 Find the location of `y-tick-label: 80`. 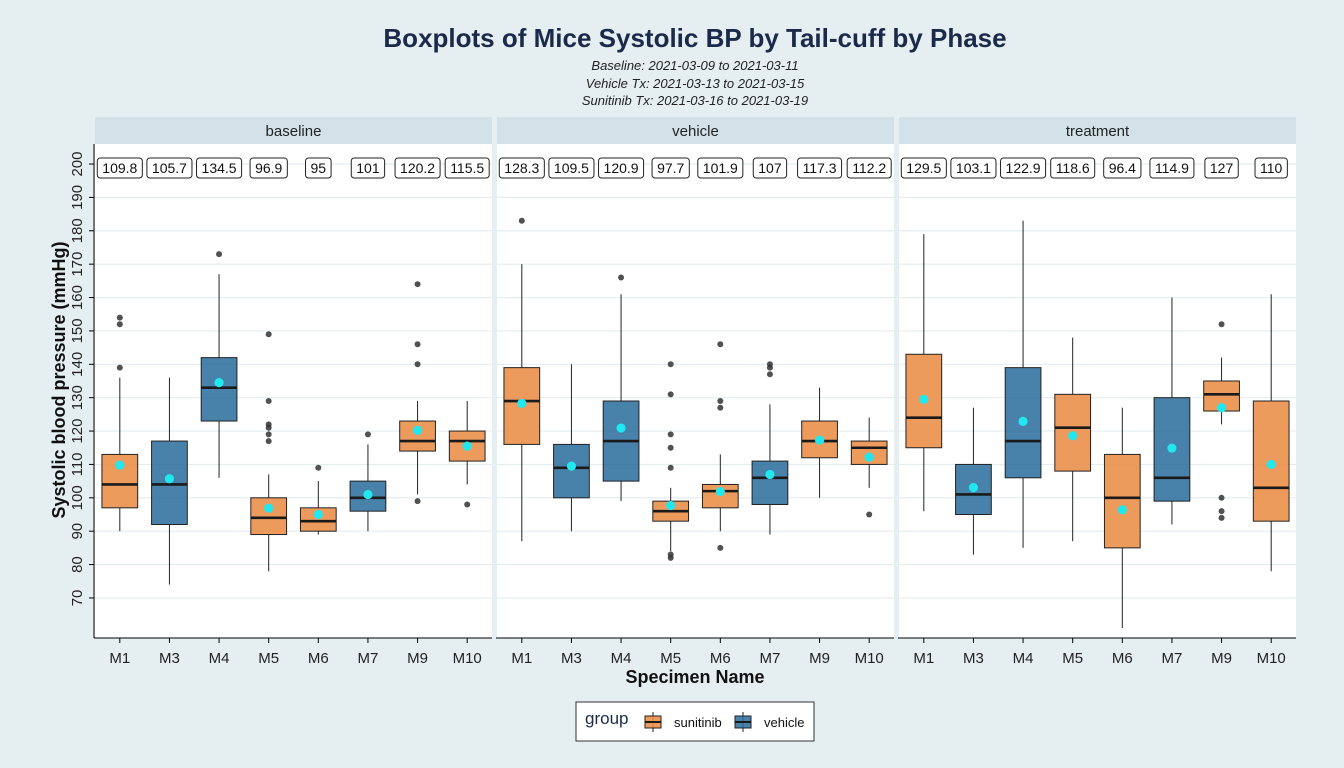

y-tick-label: 80 is located at coordinates (77, 564).